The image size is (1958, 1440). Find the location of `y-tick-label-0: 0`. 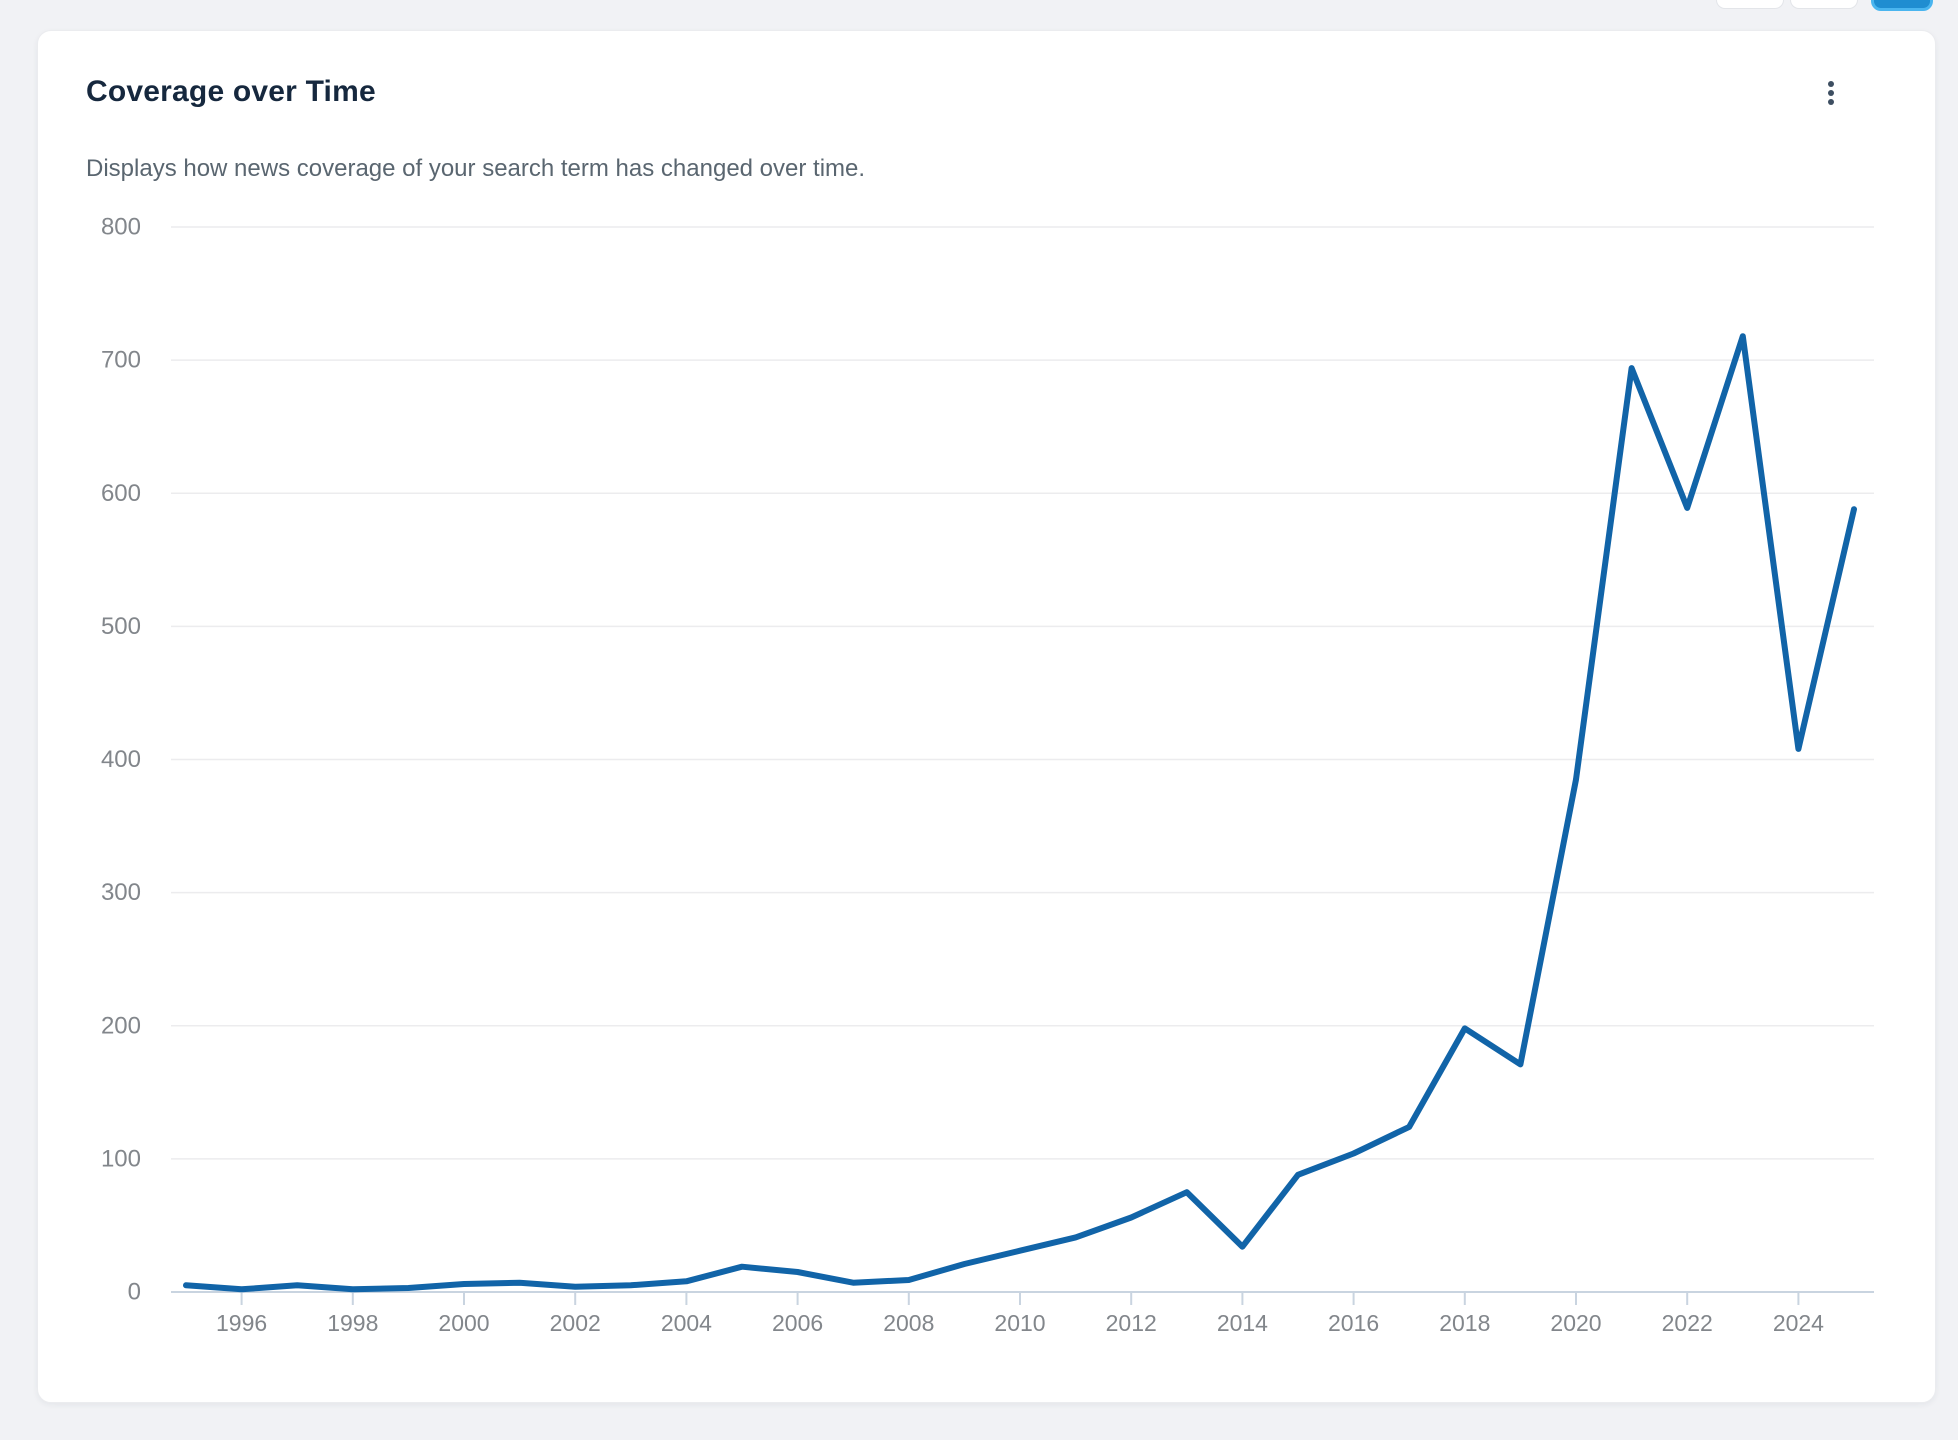

y-tick-label-0: 0 is located at coordinates (134, 1292).